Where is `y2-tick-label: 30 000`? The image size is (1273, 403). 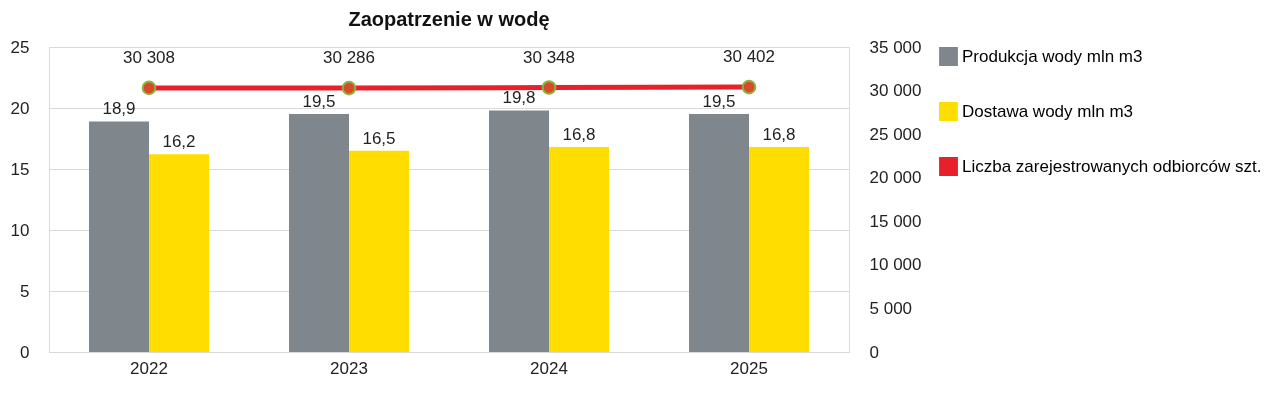
y2-tick-label: 30 000 is located at coordinates (895, 91).